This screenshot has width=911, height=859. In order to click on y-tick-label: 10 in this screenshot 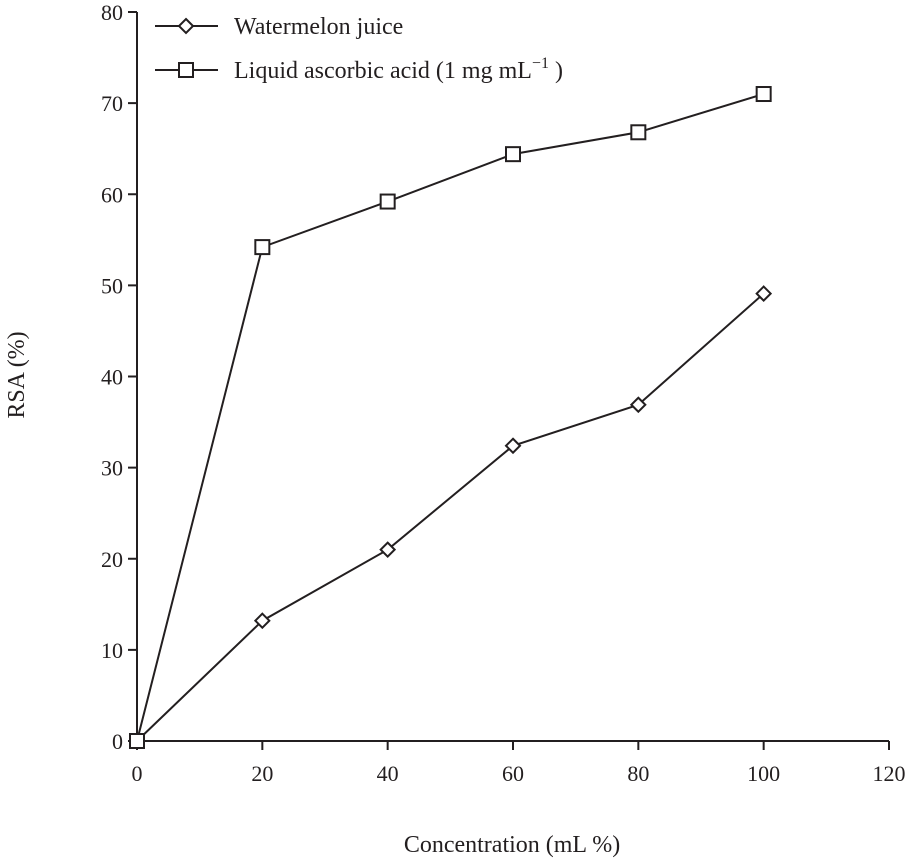, I will do `click(112, 650)`.